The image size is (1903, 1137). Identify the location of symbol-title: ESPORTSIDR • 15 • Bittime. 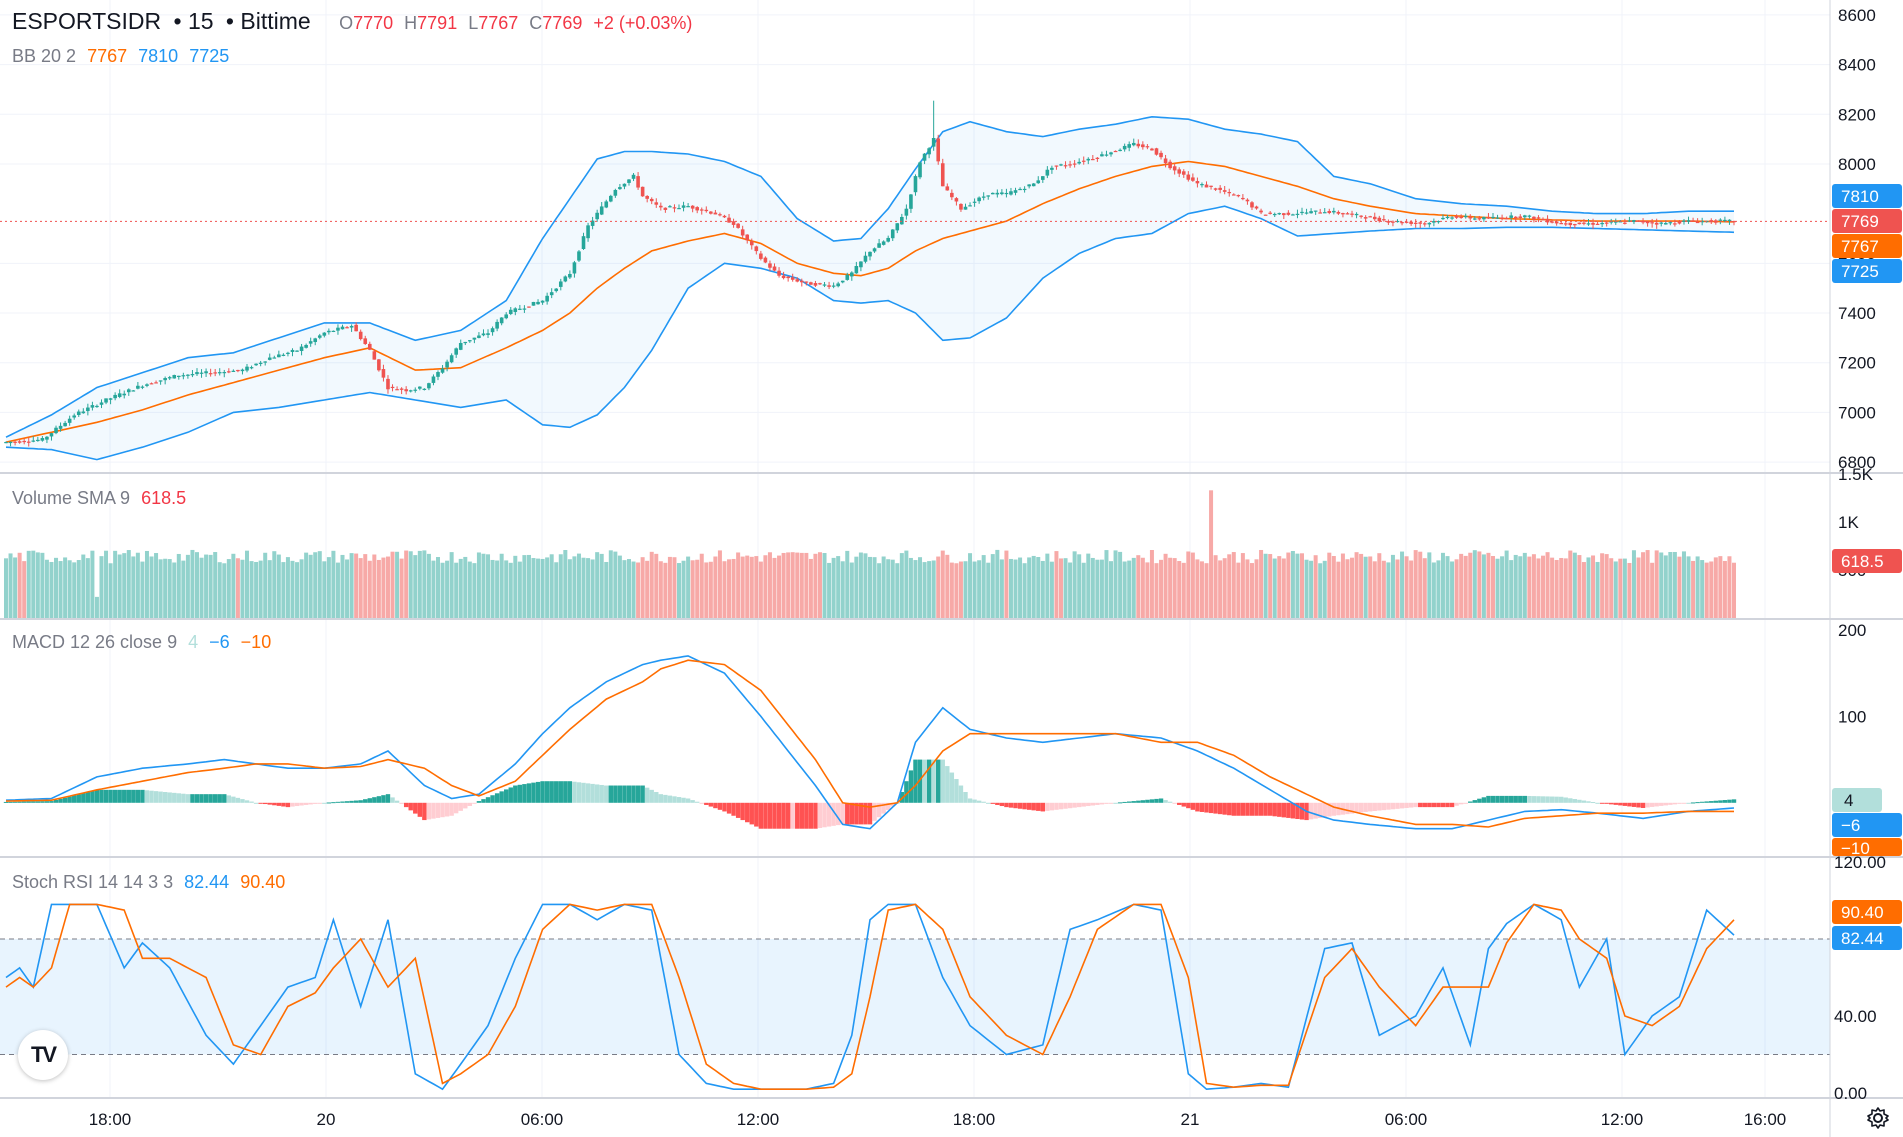
(161, 21).